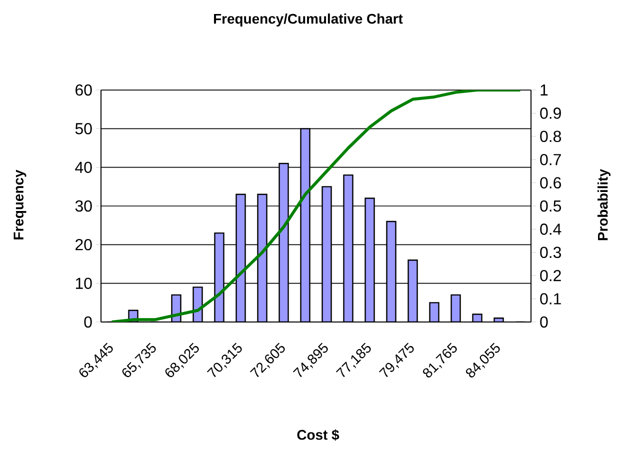  I want to click on x-axis-title: Cost $, so click(318, 435).